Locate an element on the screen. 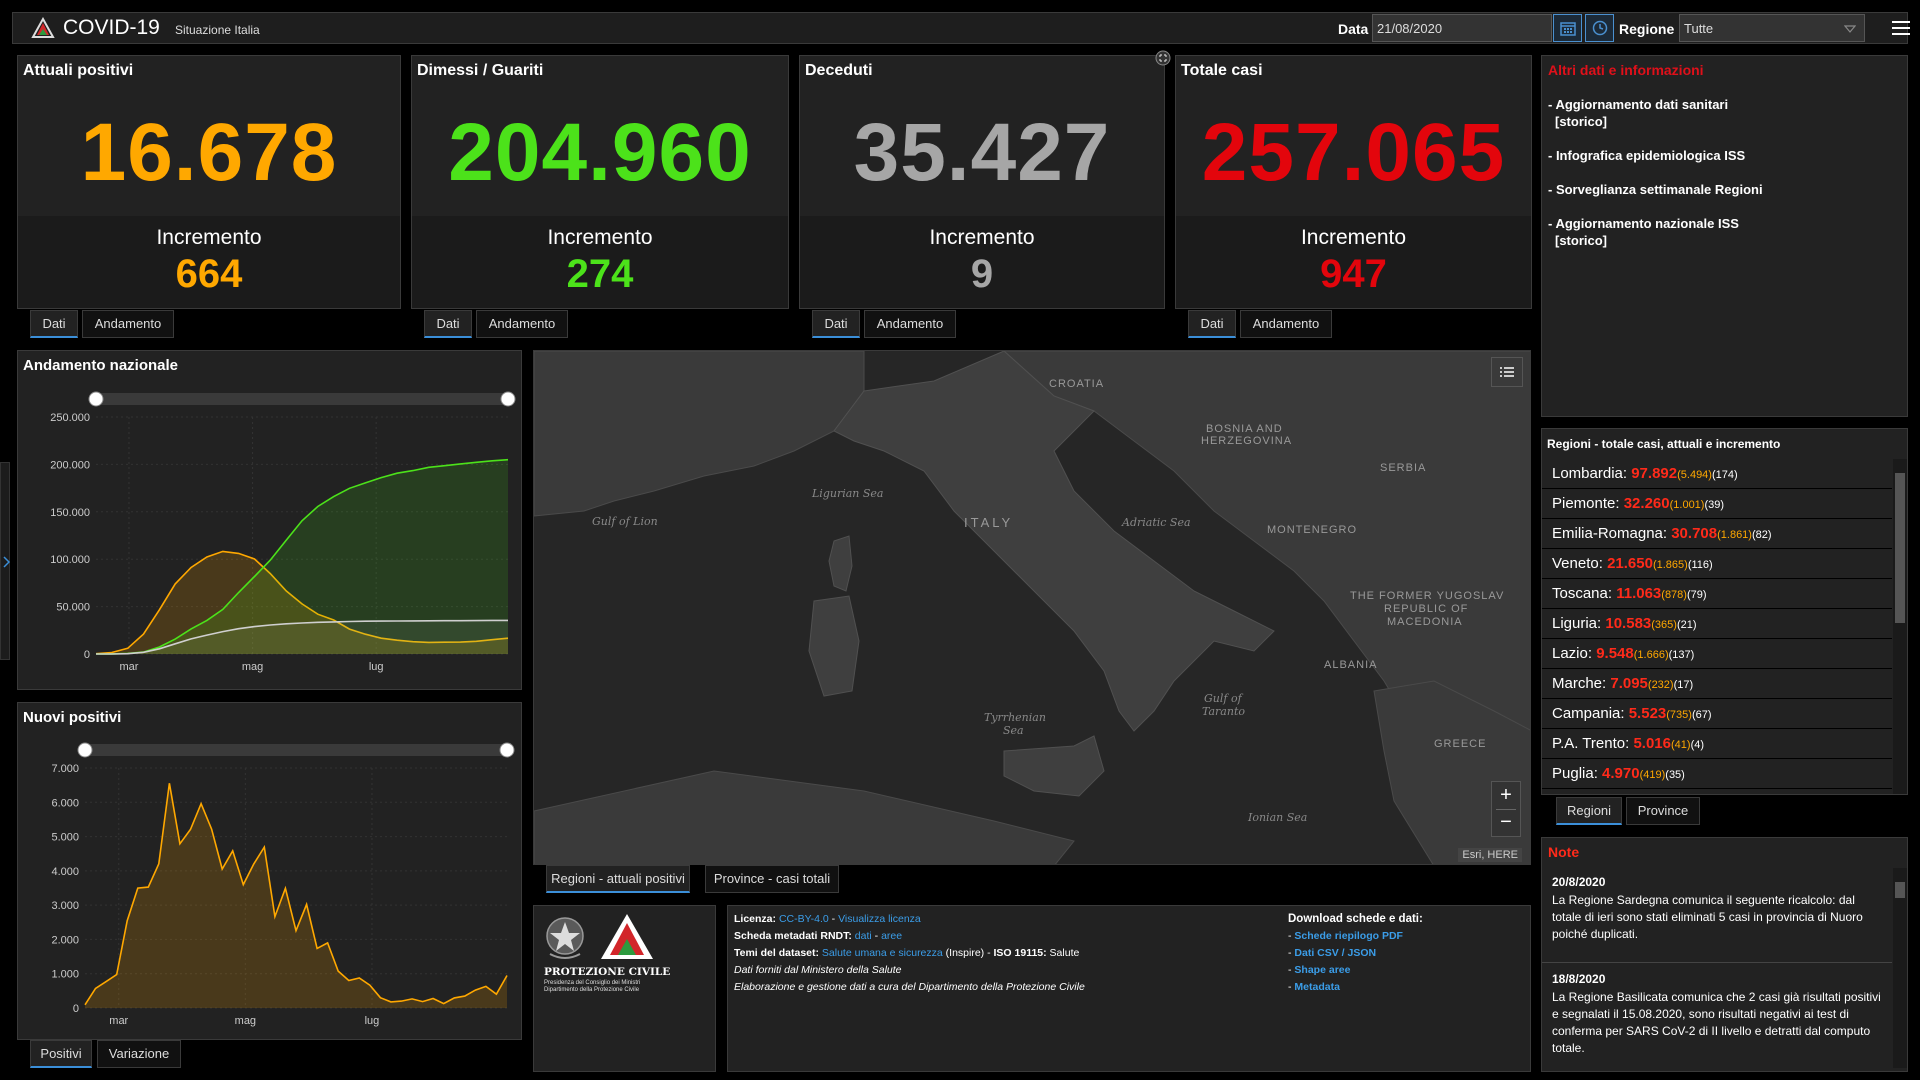  iso-label: ISO 19115: is located at coordinates (1020, 953).